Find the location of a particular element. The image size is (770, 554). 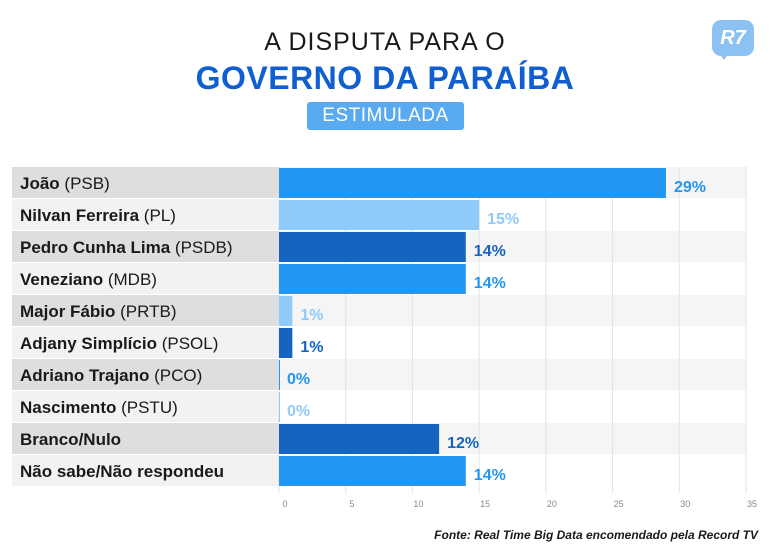

category-label: Branco/Nulo is located at coordinates (70, 439).